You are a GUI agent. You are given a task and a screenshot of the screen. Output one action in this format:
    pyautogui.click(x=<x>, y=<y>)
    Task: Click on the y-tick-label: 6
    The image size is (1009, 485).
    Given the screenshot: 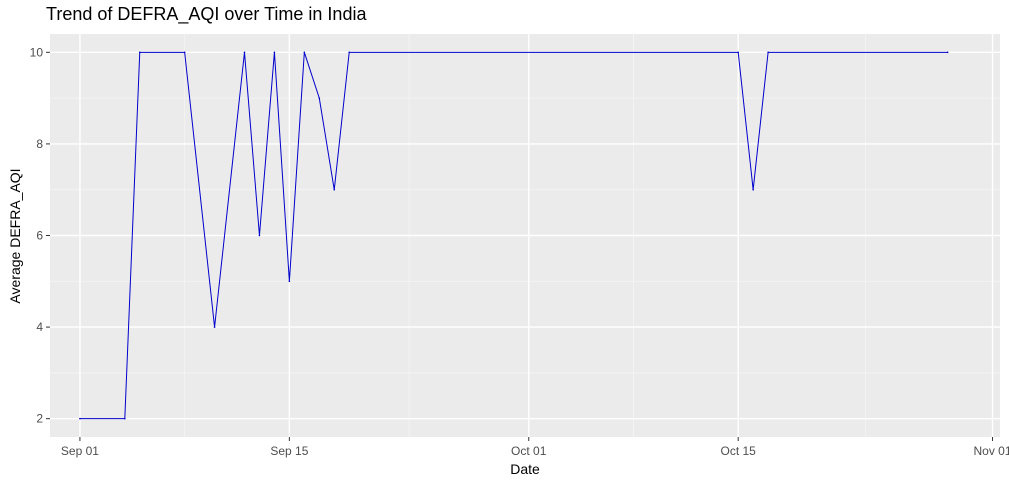 What is the action you would take?
    pyautogui.click(x=39, y=236)
    